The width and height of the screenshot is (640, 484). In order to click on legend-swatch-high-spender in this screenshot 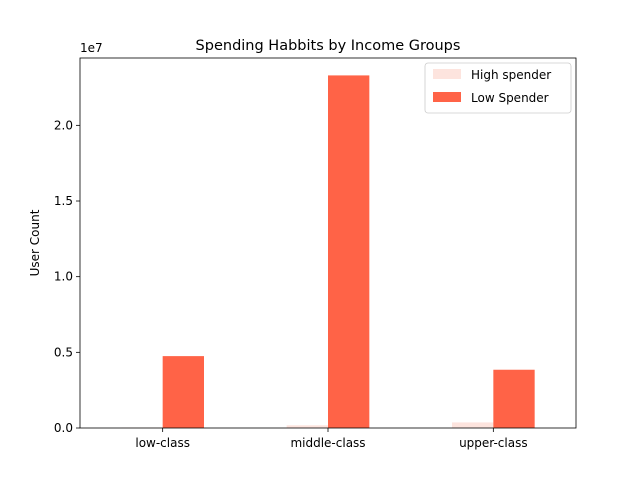, I will do `click(447, 74)`.